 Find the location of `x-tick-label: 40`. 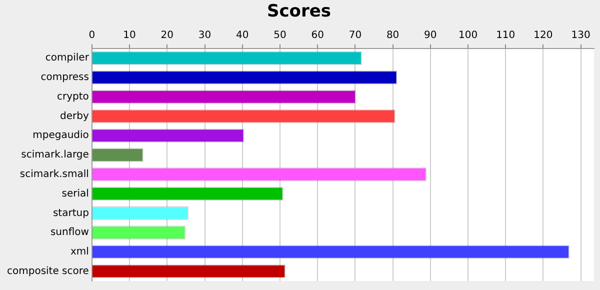

x-tick-label: 40 is located at coordinates (242, 35).